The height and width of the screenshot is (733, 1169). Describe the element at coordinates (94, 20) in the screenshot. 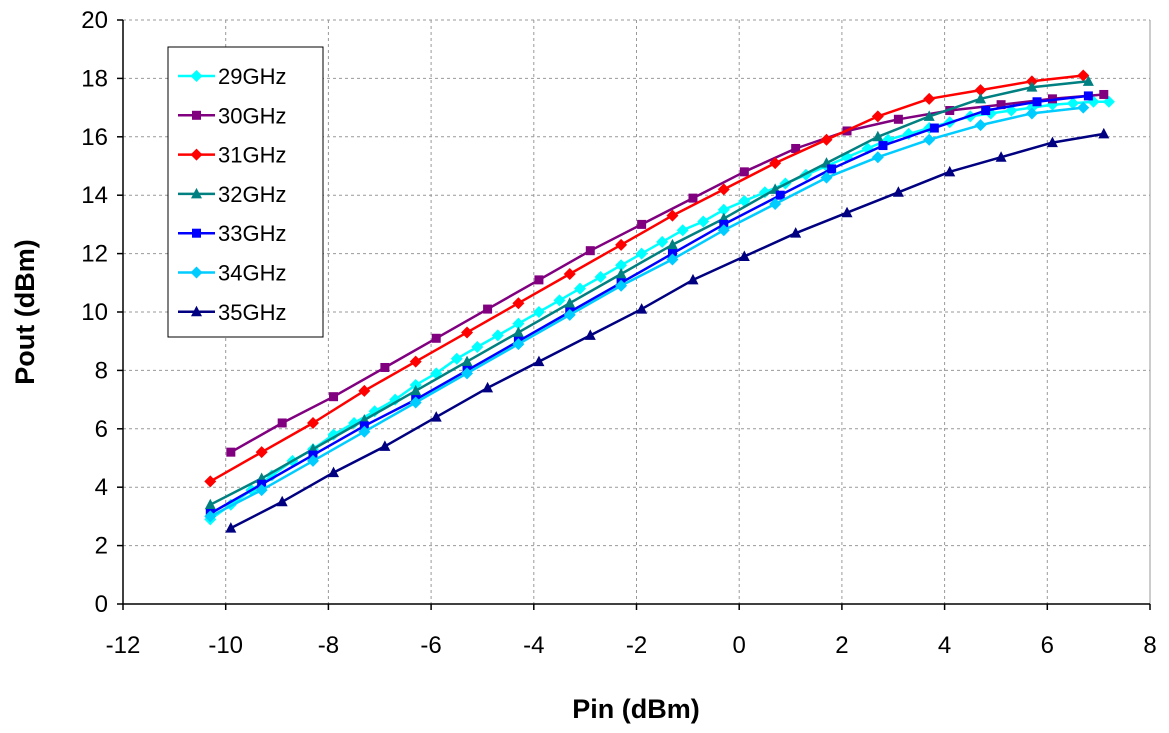

I see `y-tick-label: 20` at that location.